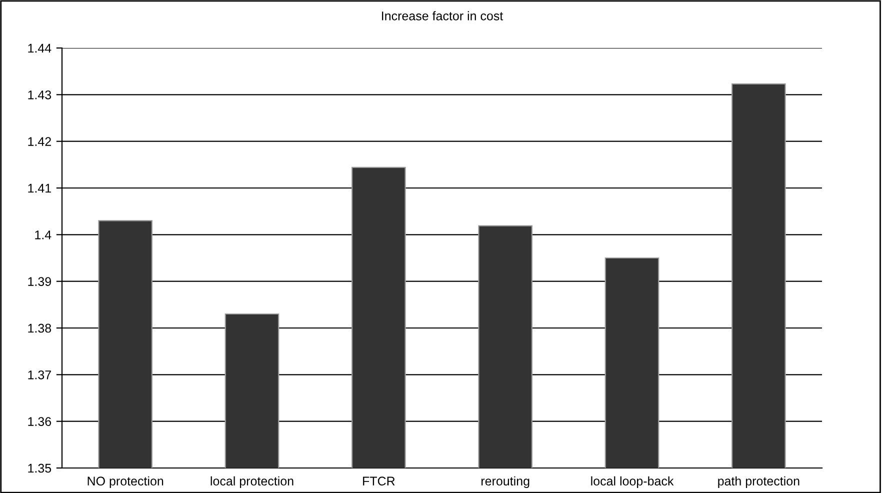  What do you see at coordinates (443, 15) in the screenshot?
I see `chart-title: Increase factor in cost` at bounding box center [443, 15].